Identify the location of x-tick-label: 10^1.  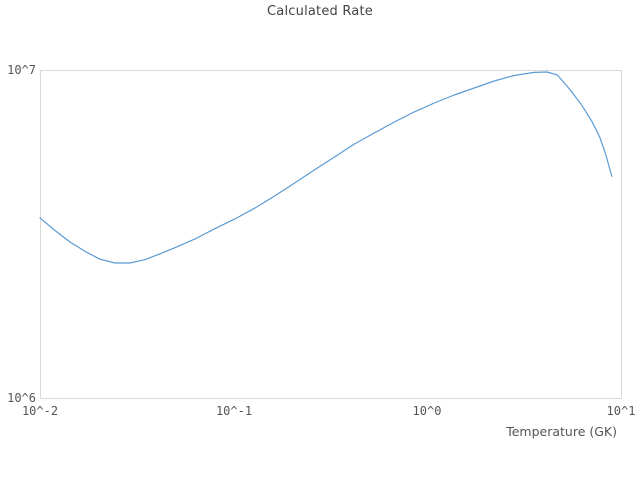
(621, 411).